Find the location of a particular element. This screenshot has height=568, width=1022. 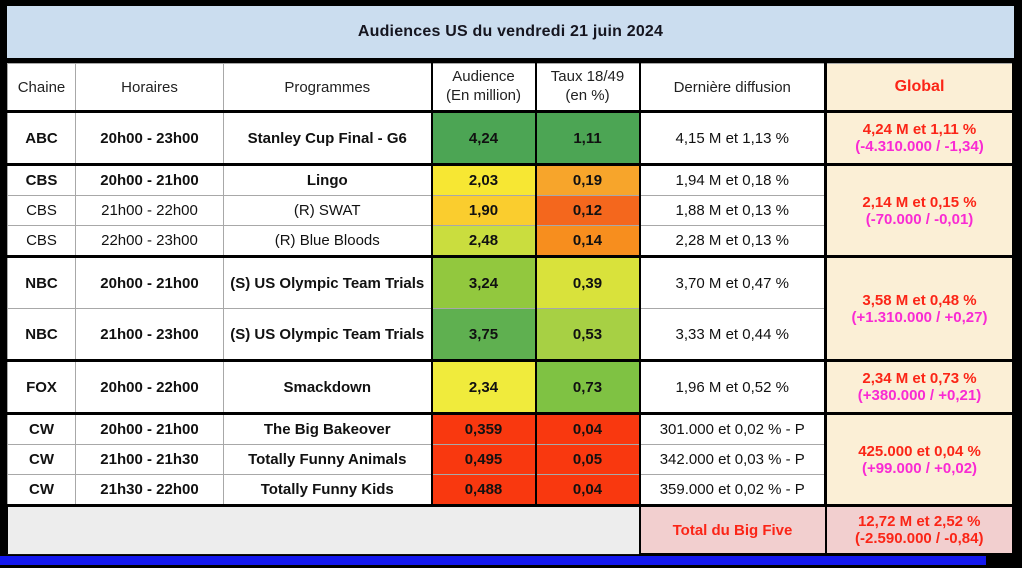

global-cell: 3,58 M et 0,48 % (+1.310.000 / +0,27) is located at coordinates (919, 308).